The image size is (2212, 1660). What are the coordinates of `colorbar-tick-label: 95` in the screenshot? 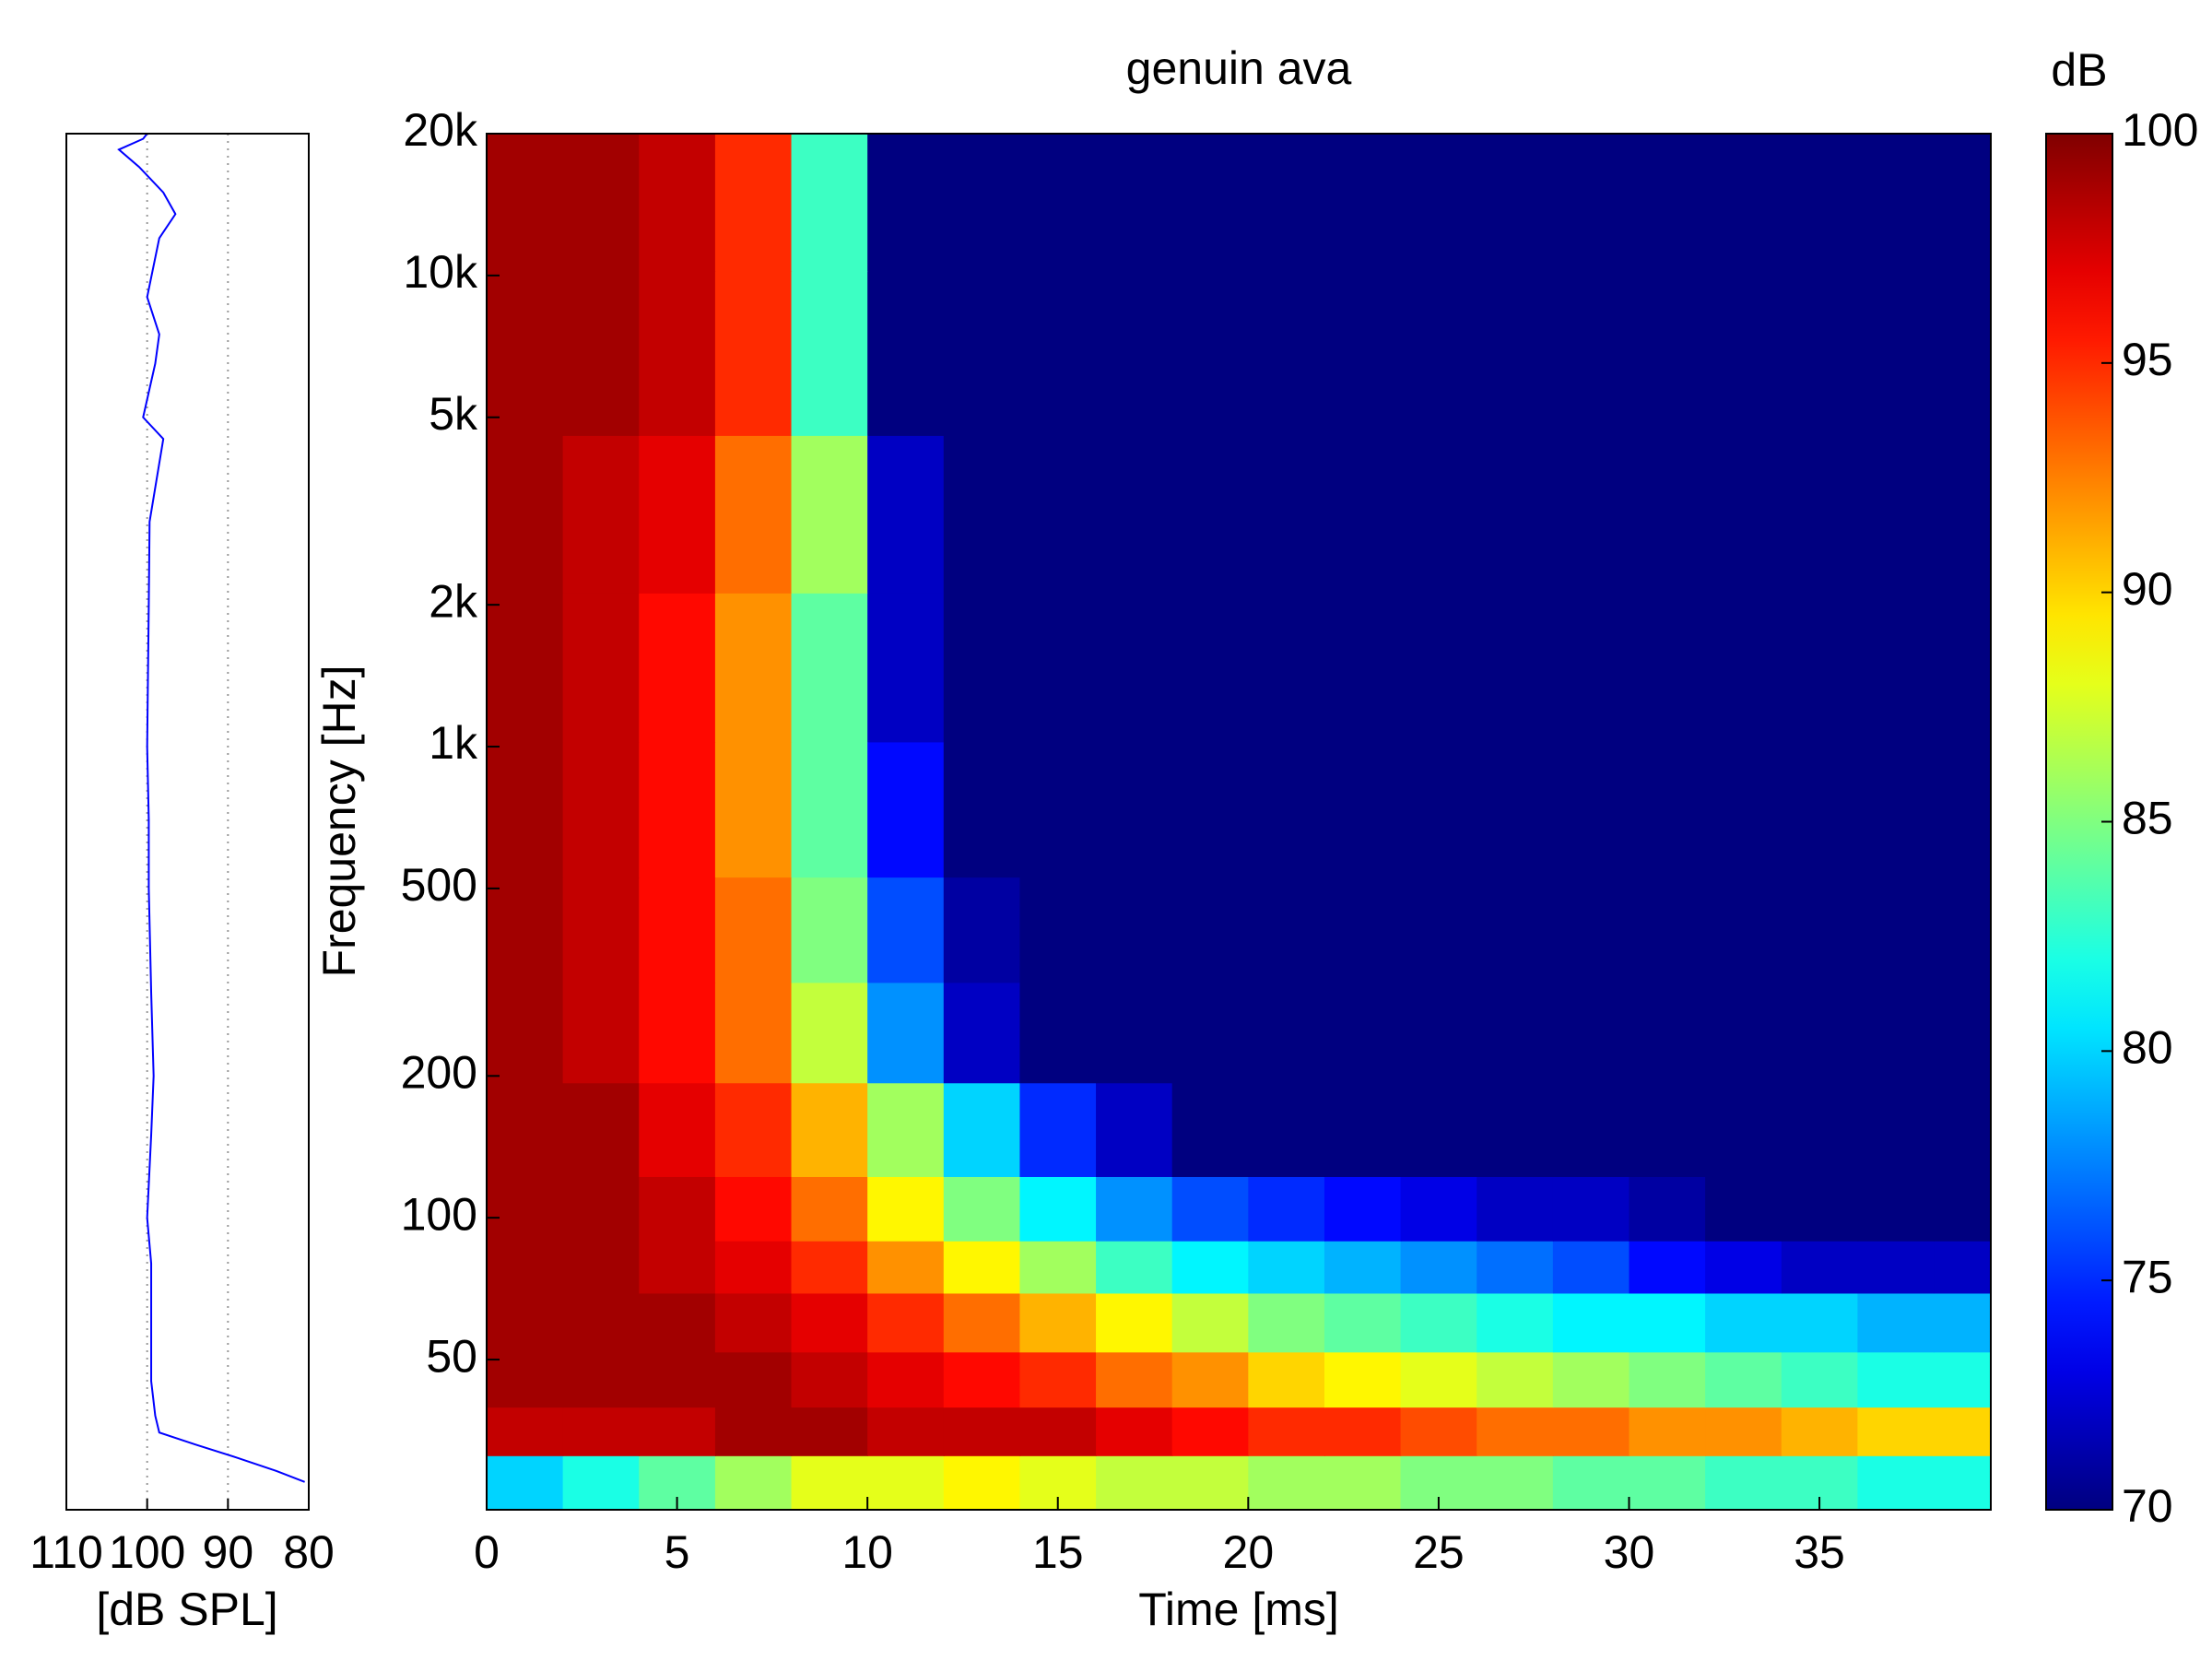 It's located at (2147, 359).